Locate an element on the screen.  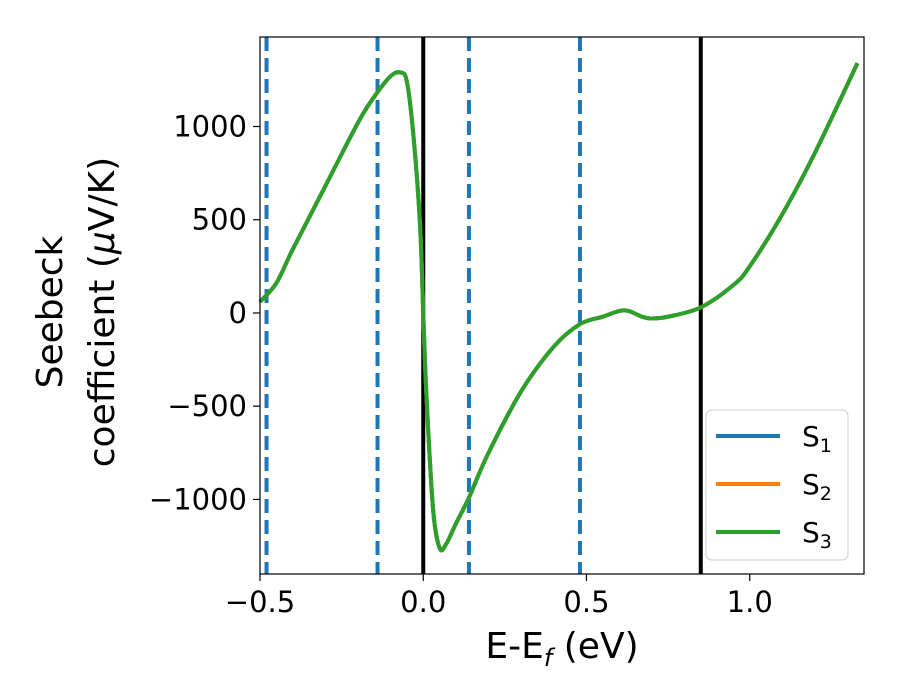
x-axis: −0.5 0.0 0.5 1.0 is located at coordinates (499, 596).